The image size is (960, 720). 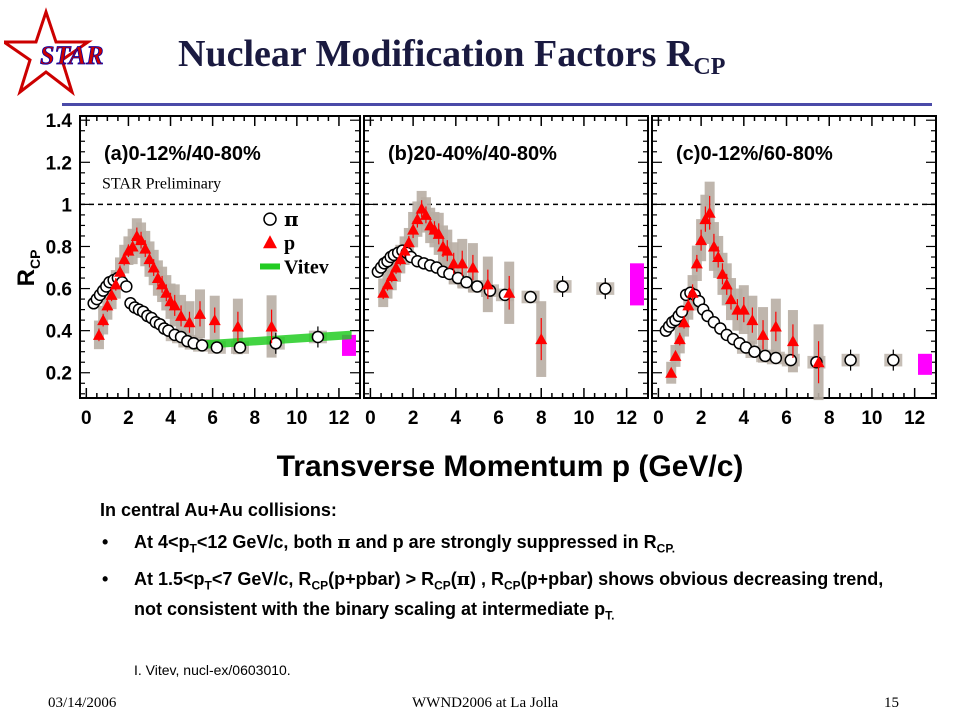 What do you see at coordinates (503, 542) in the screenshot?
I see `b1-part: and p are strongly suppressed in R` at bounding box center [503, 542].